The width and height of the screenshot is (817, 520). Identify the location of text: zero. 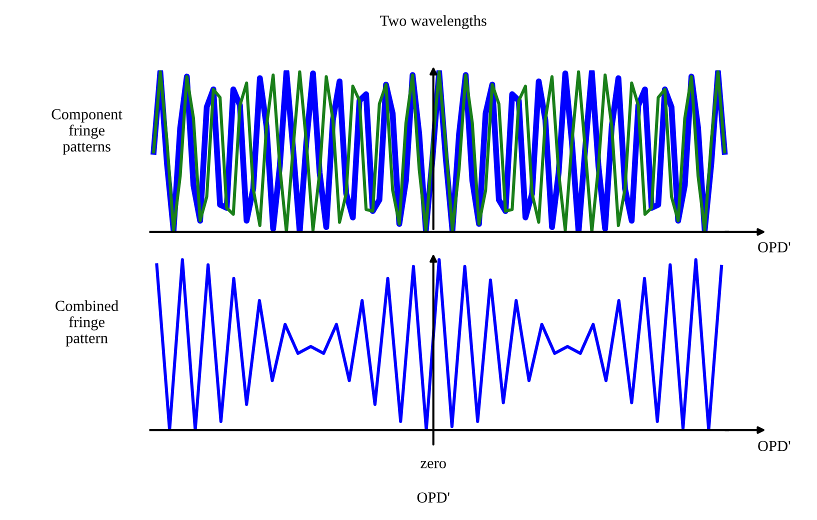
(433, 464).